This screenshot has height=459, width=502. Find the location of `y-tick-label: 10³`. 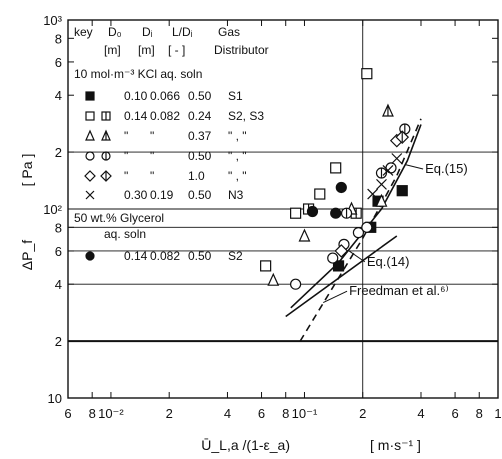

y-tick-label: 10³ is located at coordinates (52, 20).